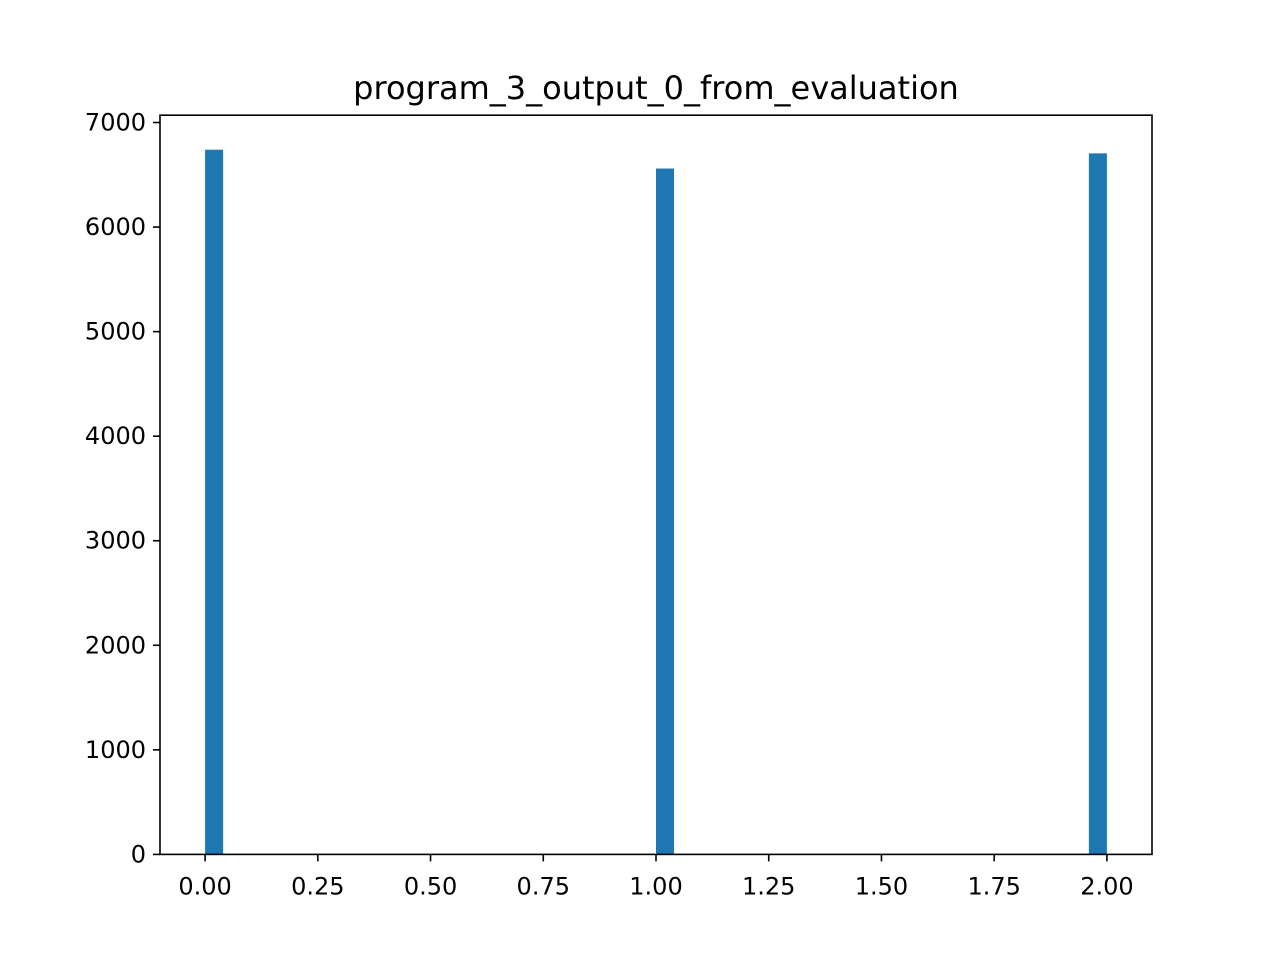 Image resolution: width=1280 pixels, height=960 pixels. What do you see at coordinates (993, 886) in the screenshot?
I see `x-tick-label: 1.75` at bounding box center [993, 886].